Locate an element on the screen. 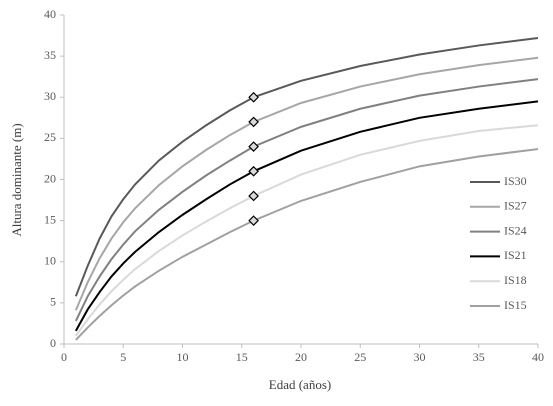  x-tick-label: 35 is located at coordinates (479, 357).